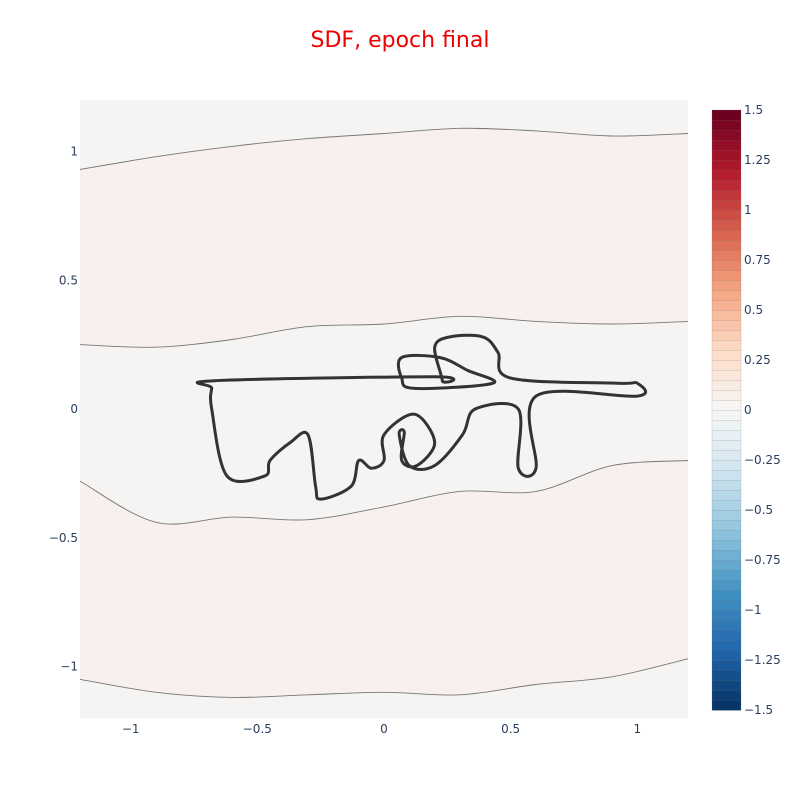  What do you see at coordinates (74, 152) in the screenshot?
I see `y-tick-label: 1` at bounding box center [74, 152].